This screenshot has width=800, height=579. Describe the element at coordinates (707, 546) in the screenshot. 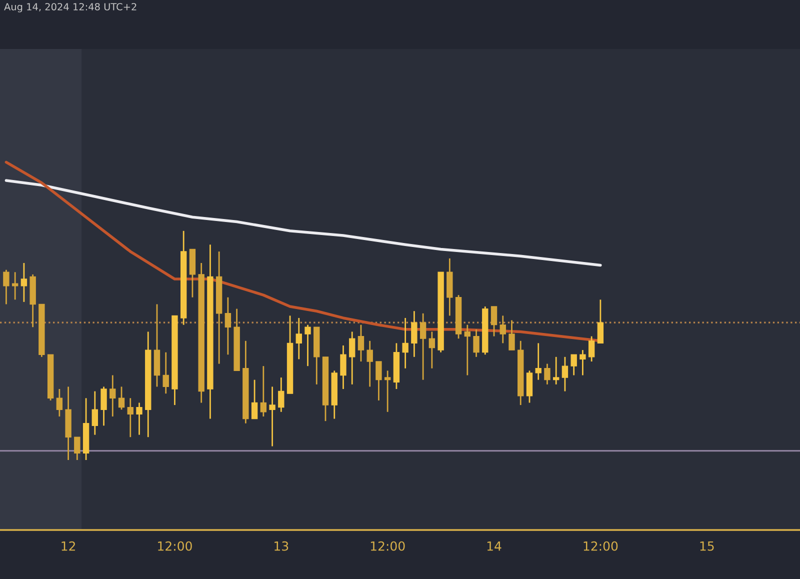

I see `x-tick-label: 15` at that location.